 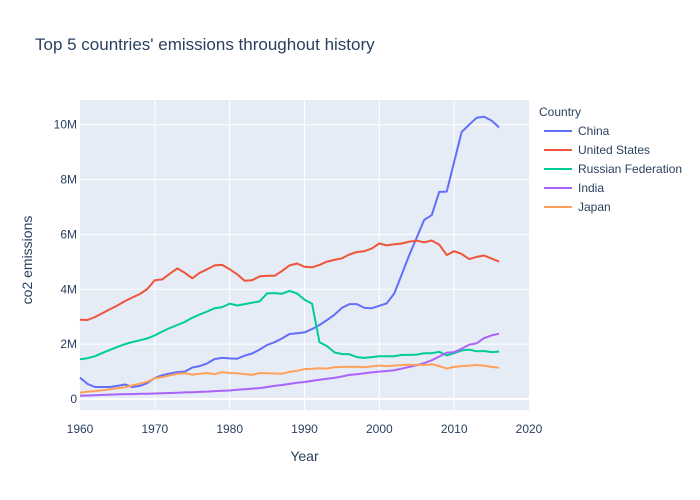 What do you see at coordinates (68, 180) in the screenshot?
I see `y-tick-label: 8M` at bounding box center [68, 180].